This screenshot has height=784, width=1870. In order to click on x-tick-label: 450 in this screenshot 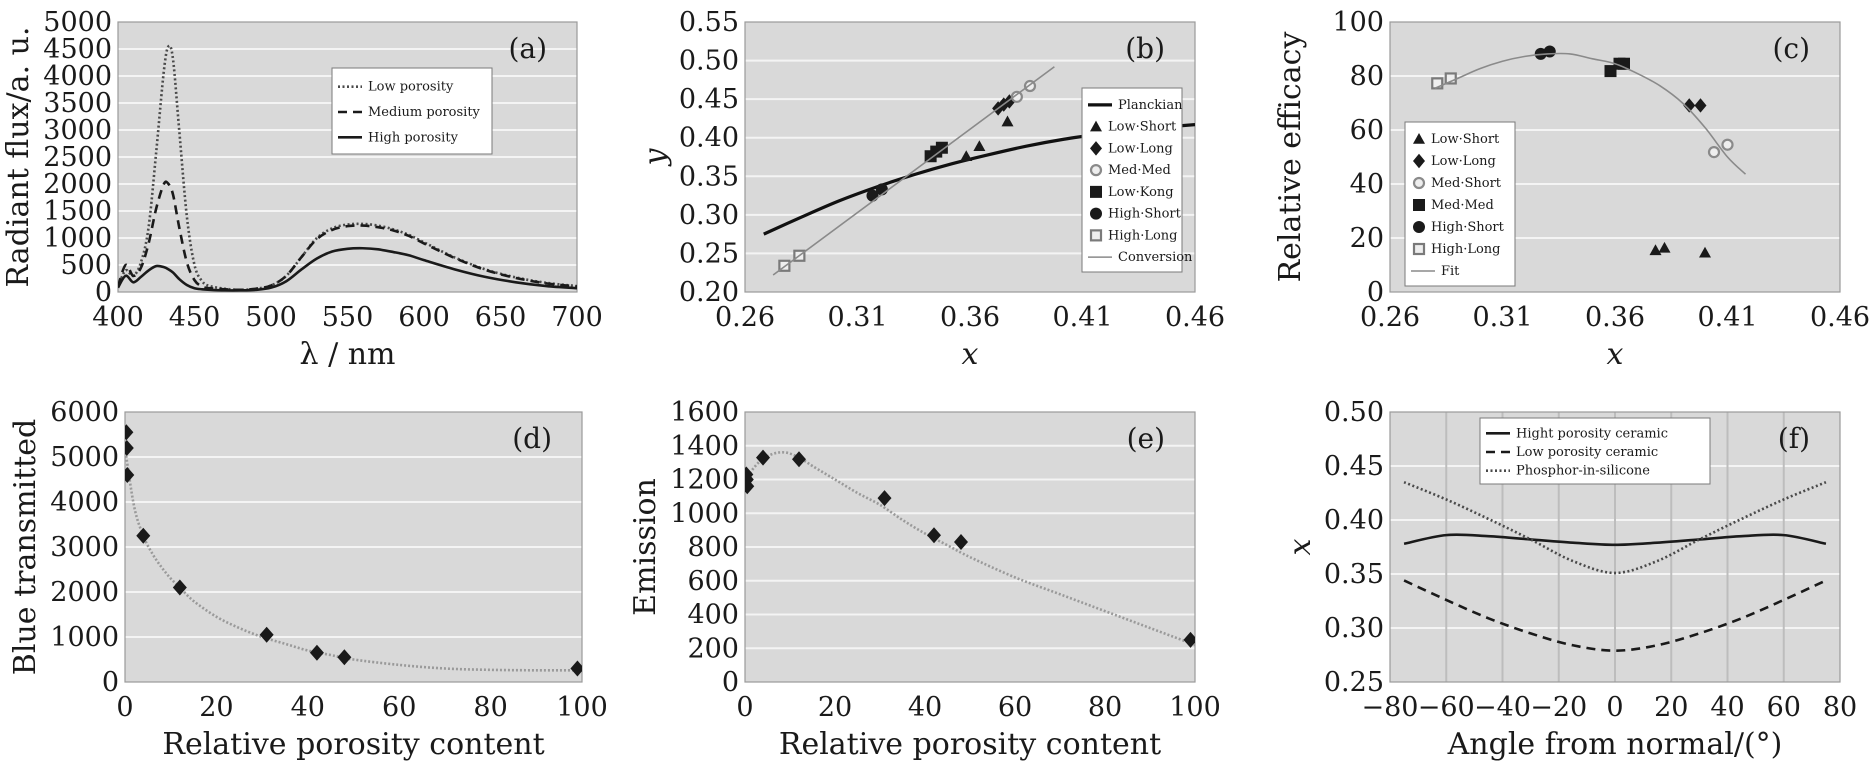, I will do `click(195, 317)`.